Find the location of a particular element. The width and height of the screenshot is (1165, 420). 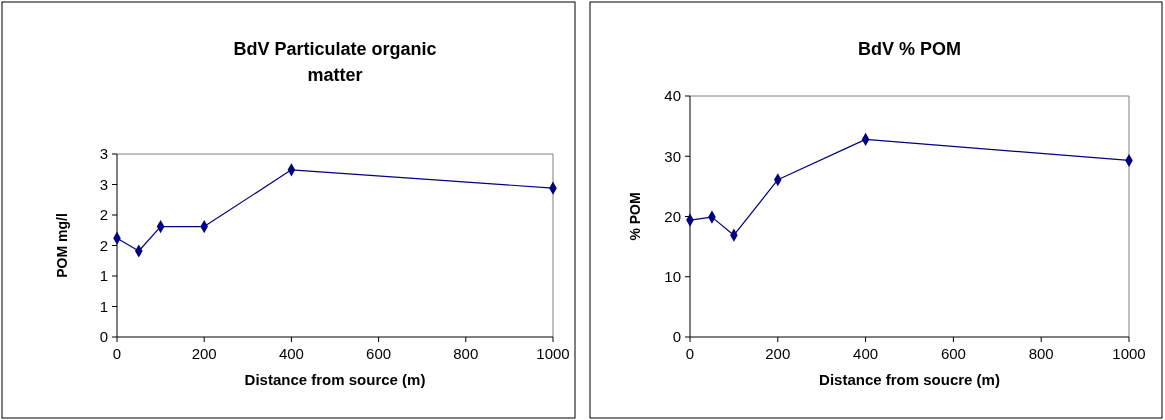

chart-title: BdV Particulate organic matter is located at coordinates (335, 62).